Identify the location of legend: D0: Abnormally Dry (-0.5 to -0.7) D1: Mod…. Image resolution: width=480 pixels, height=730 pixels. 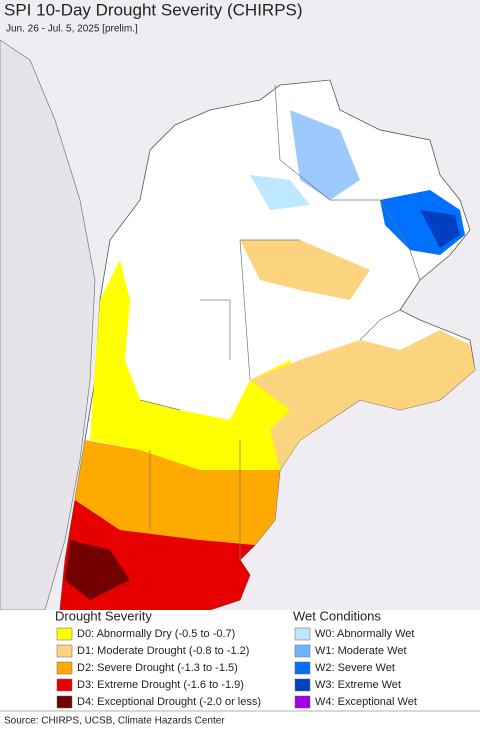
(236, 668).